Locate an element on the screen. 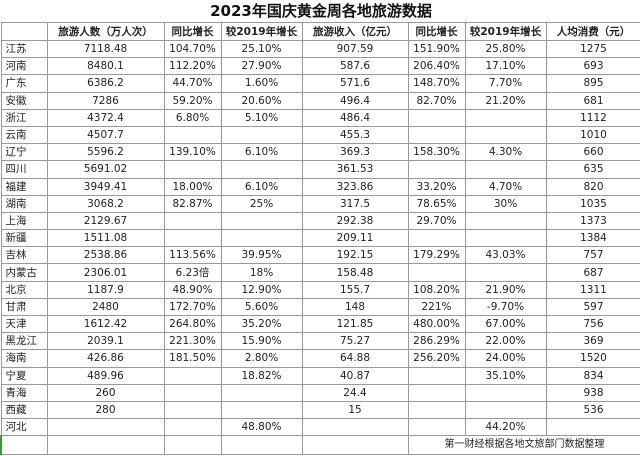 The height and width of the screenshot is (456, 640). data-cell: 33.20% is located at coordinates (436, 186).